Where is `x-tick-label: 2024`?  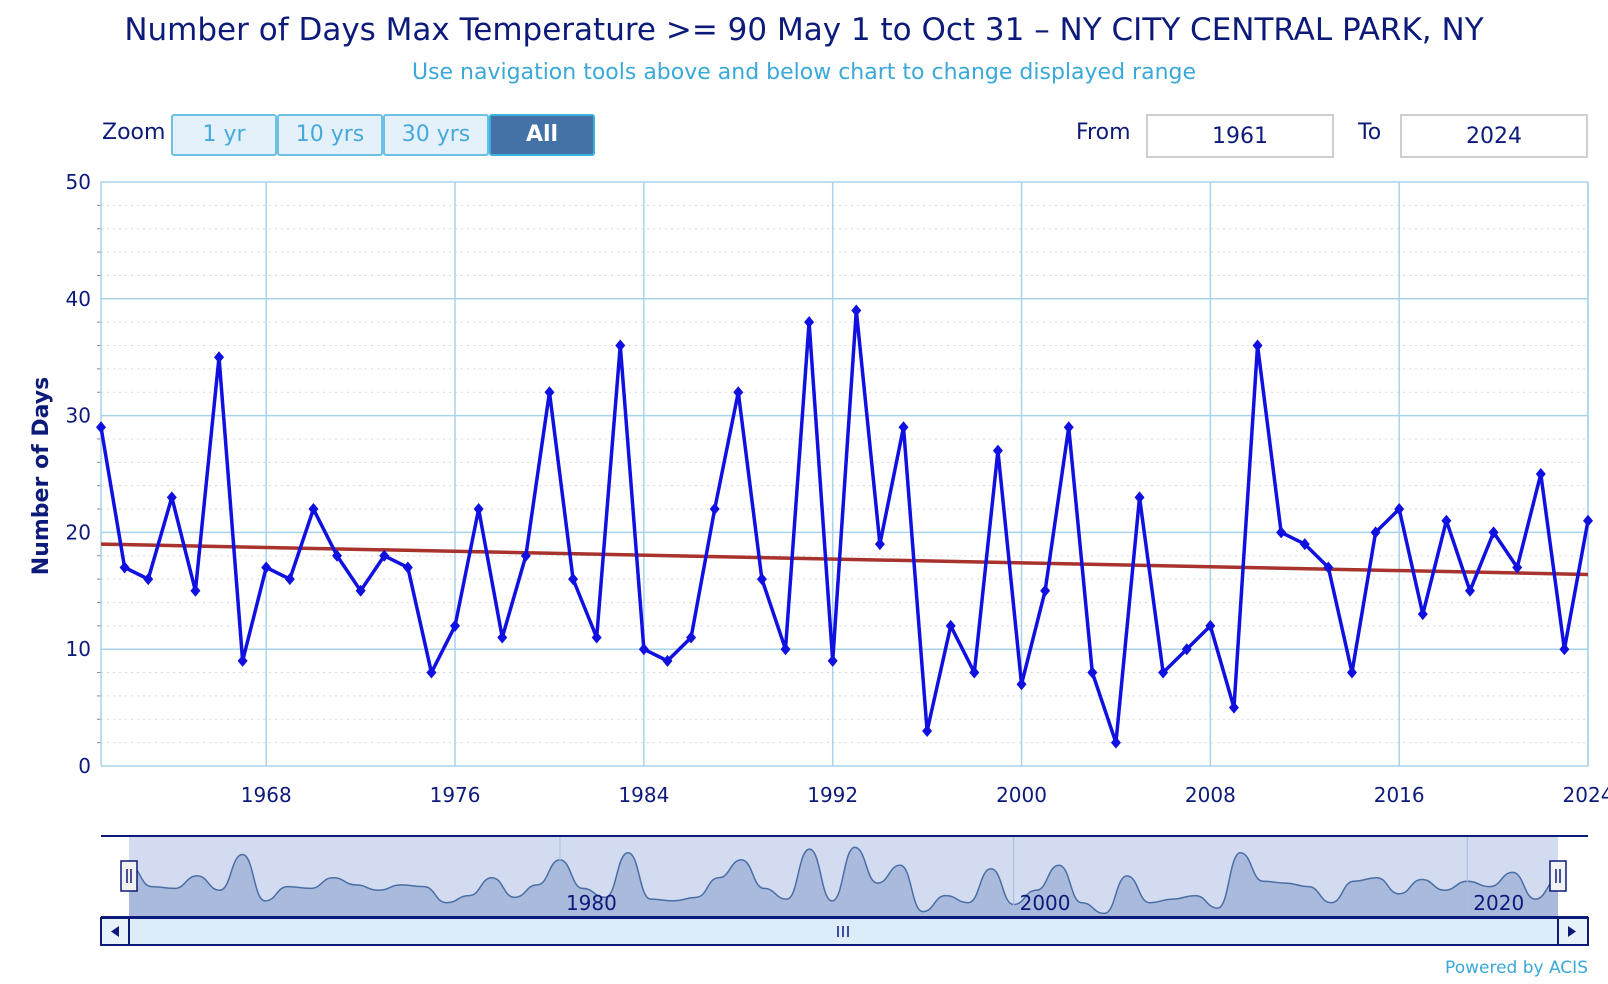
x-tick-label: 2024 is located at coordinates (1585, 795).